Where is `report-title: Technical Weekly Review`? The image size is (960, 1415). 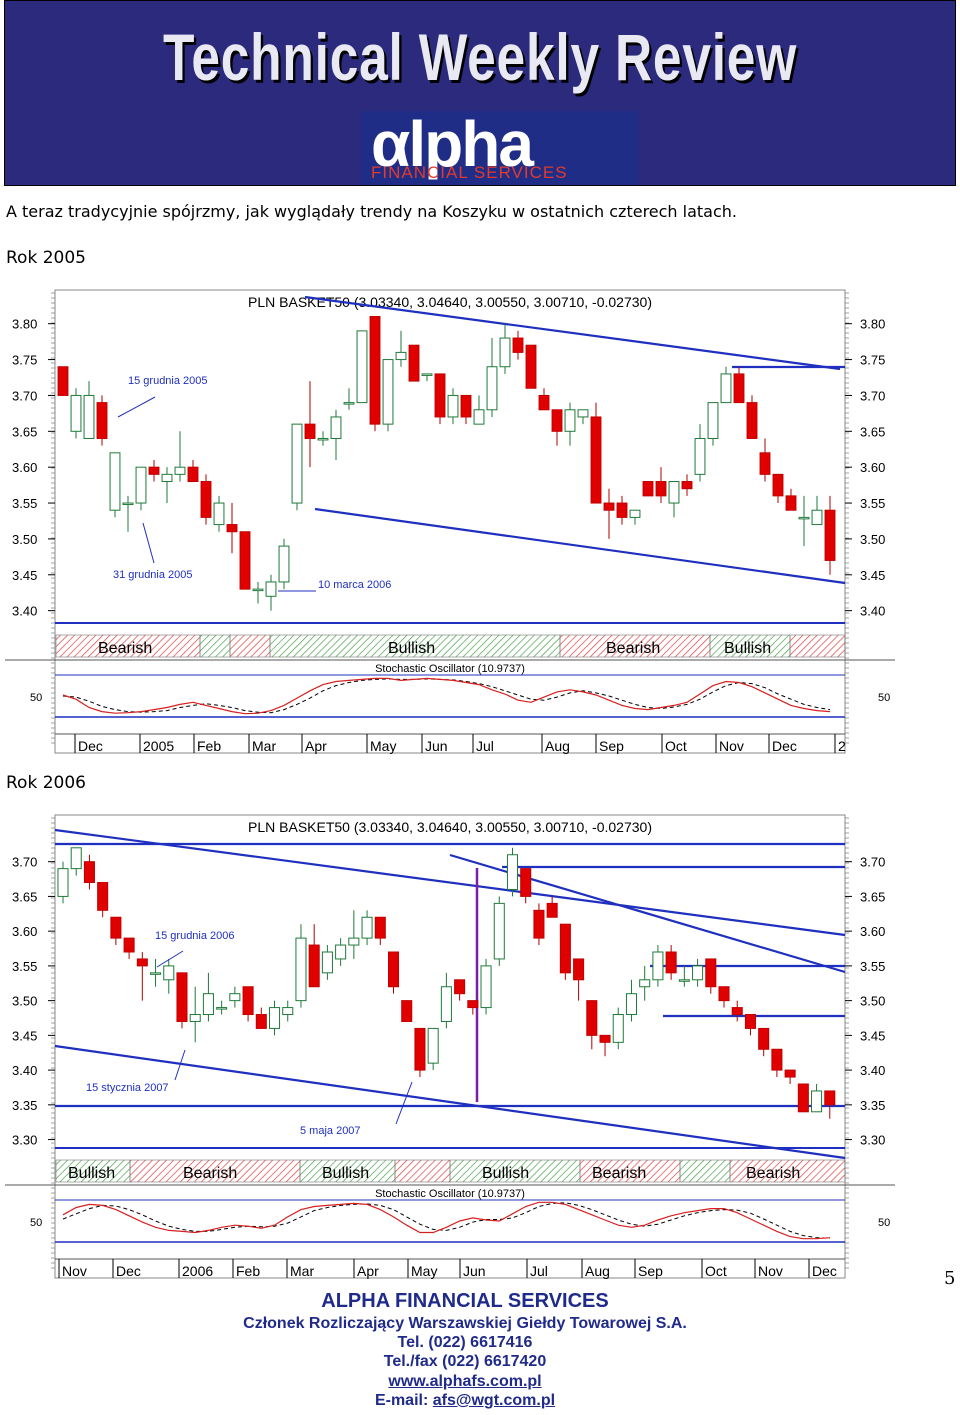
report-title: Technical Weekly Review is located at coordinates (480, 57).